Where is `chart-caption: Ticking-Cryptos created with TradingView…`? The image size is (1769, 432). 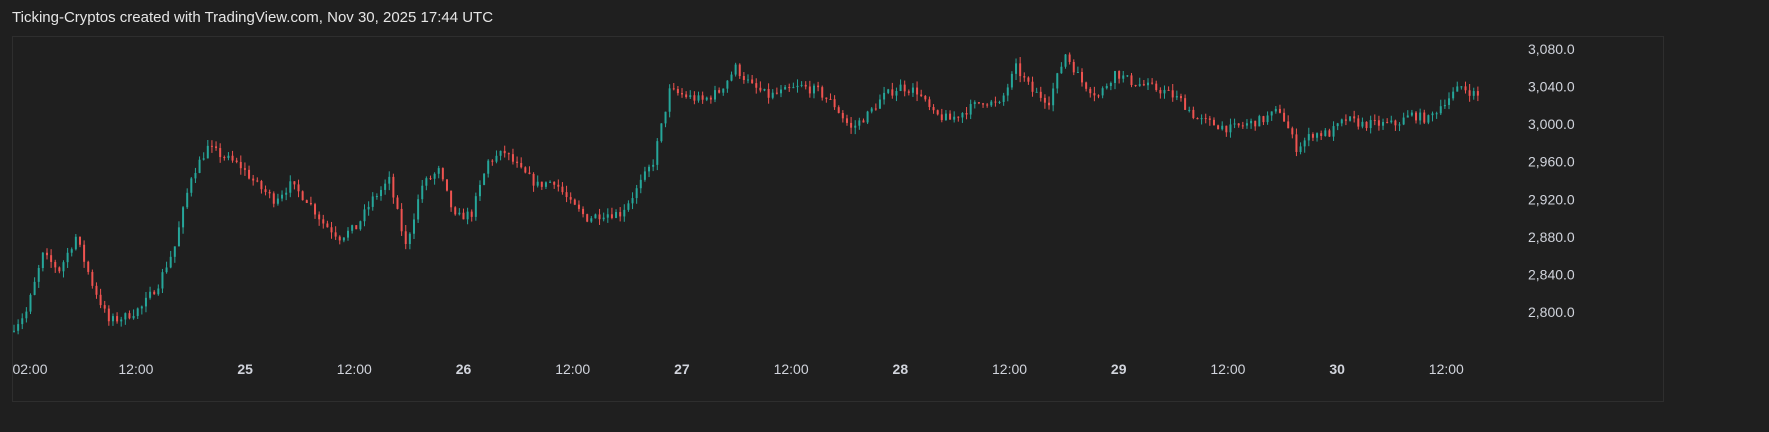 chart-caption: Ticking-Cryptos created with TradingView… is located at coordinates (253, 17).